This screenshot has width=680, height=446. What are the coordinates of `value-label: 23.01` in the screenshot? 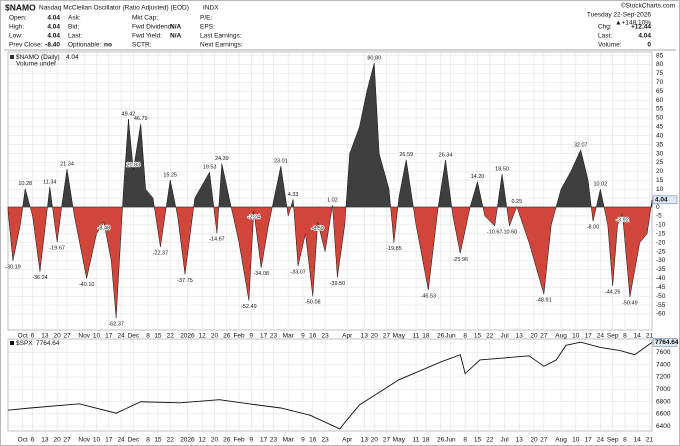 It's located at (281, 161).